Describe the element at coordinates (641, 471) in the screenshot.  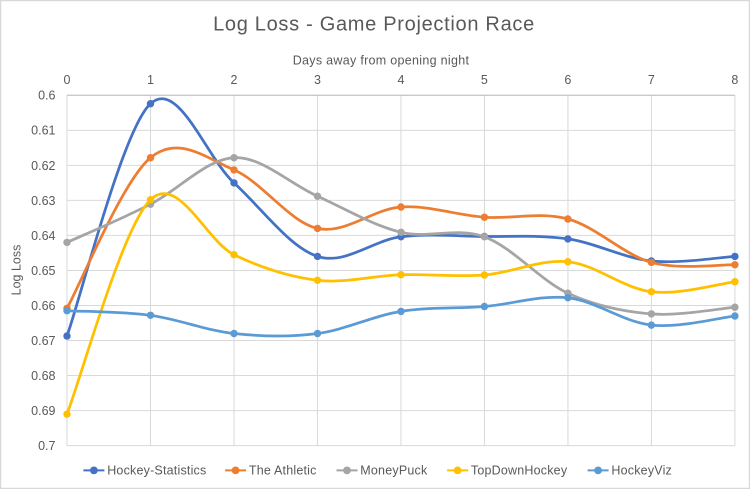
I see `svg-text: HockeyViz` at that location.